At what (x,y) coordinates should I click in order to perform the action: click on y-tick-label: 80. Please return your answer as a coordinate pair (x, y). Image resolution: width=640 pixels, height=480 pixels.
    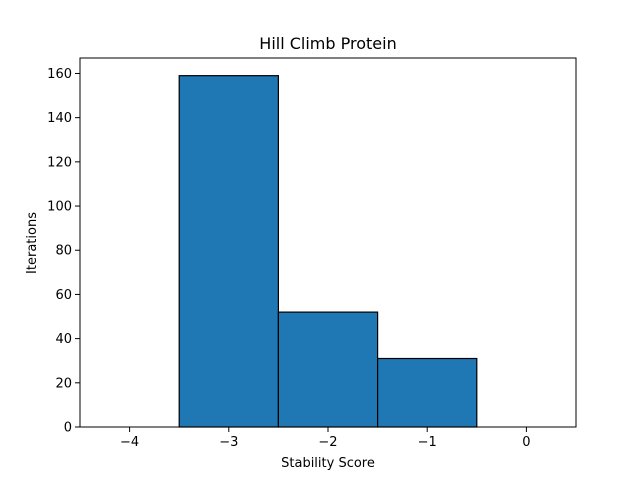
    Looking at the image, I should click on (63, 251).